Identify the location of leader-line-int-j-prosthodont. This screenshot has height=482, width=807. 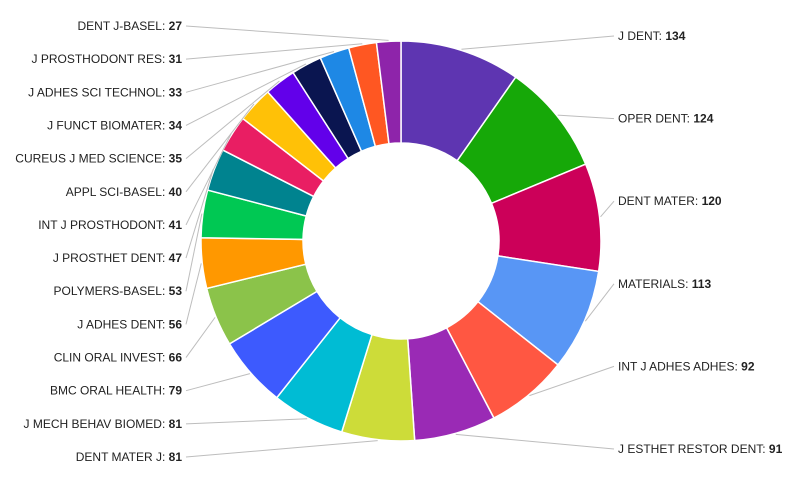
(208, 179).